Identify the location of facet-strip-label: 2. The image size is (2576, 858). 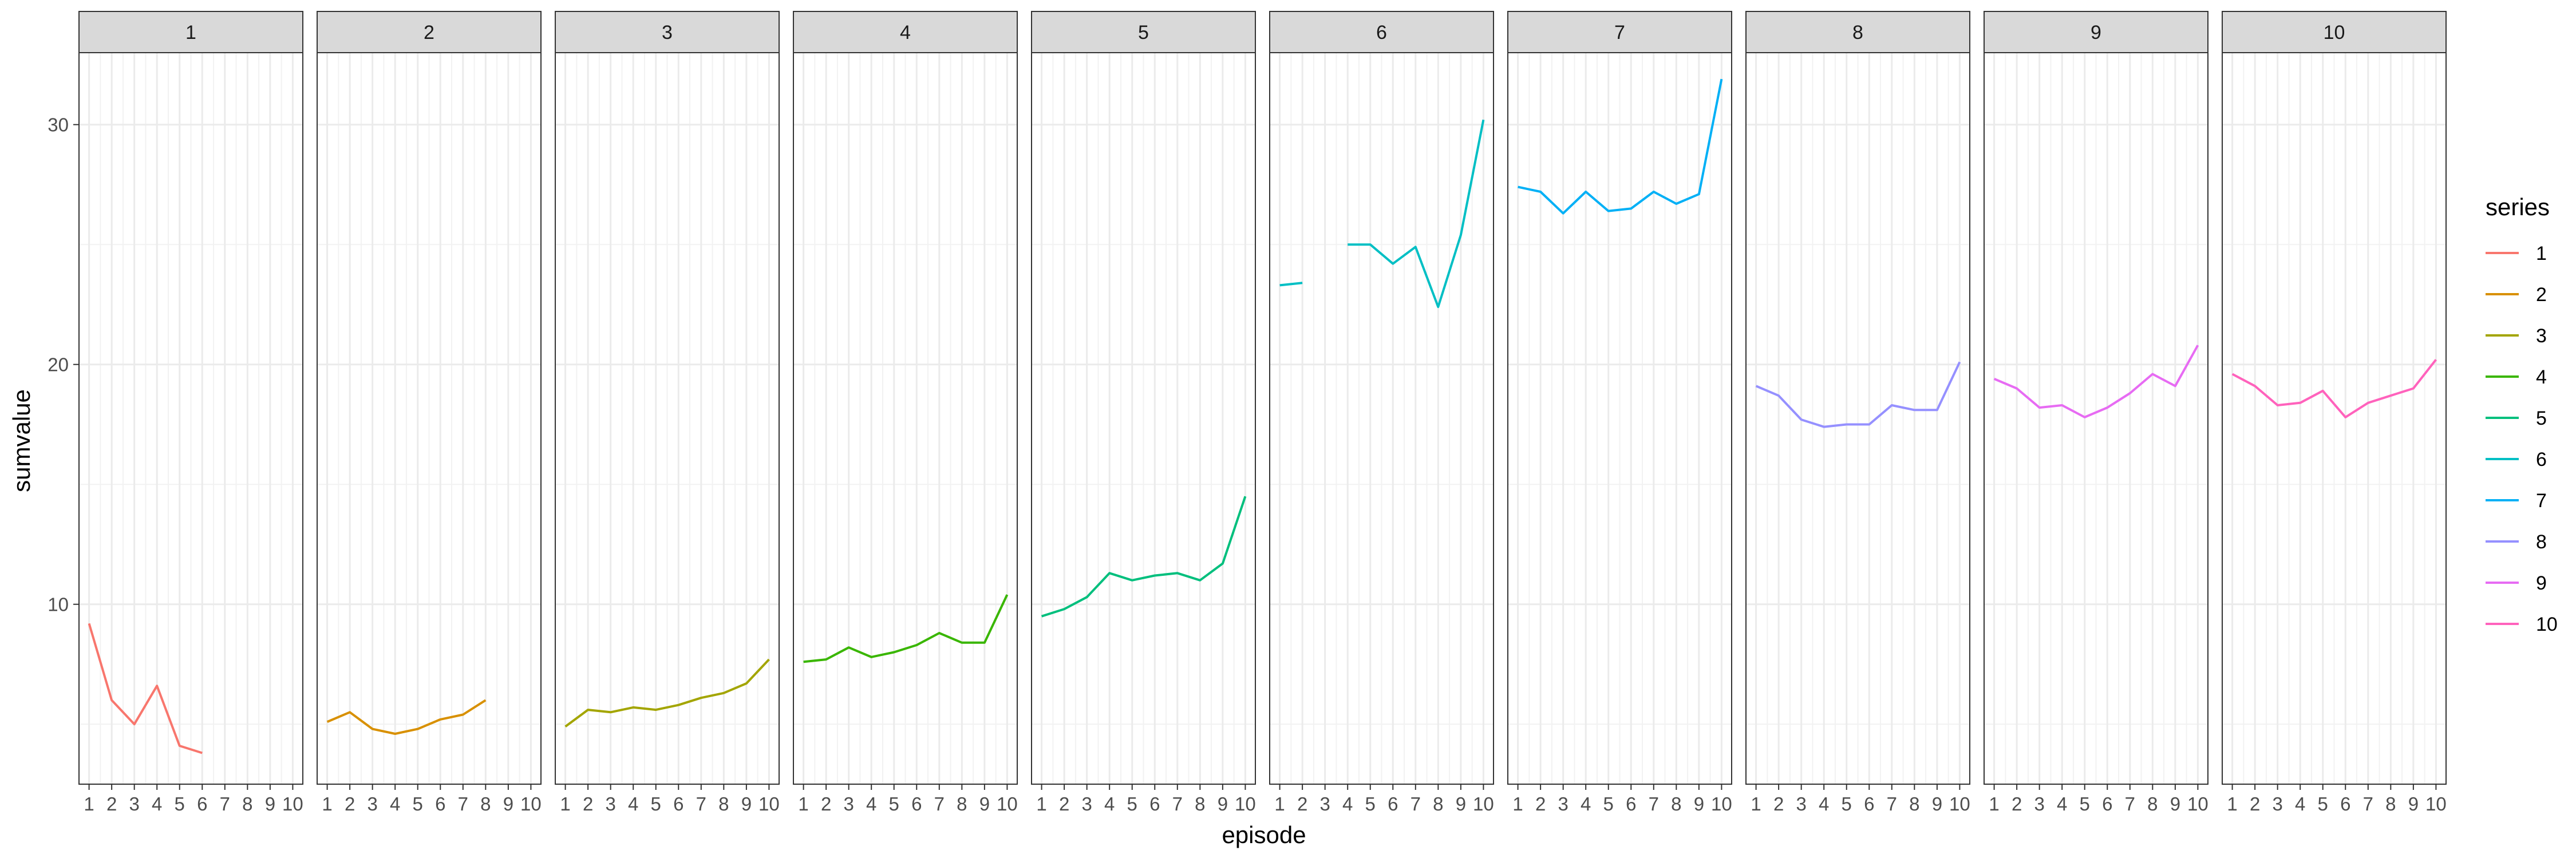
(429, 33).